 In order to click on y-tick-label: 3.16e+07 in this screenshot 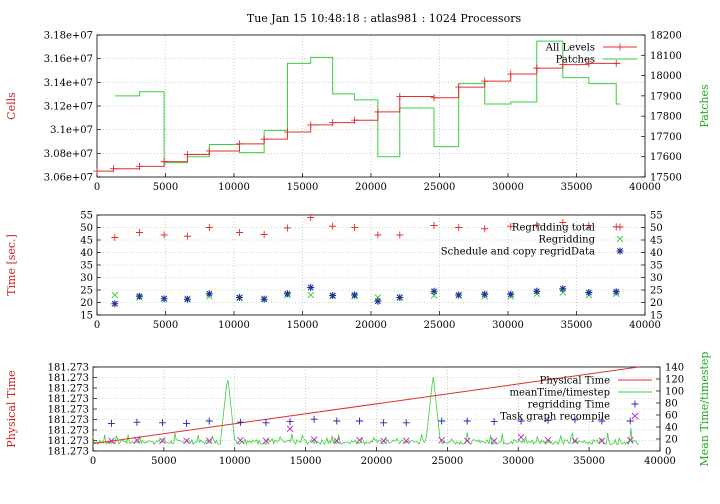, I will do `click(68, 59)`.